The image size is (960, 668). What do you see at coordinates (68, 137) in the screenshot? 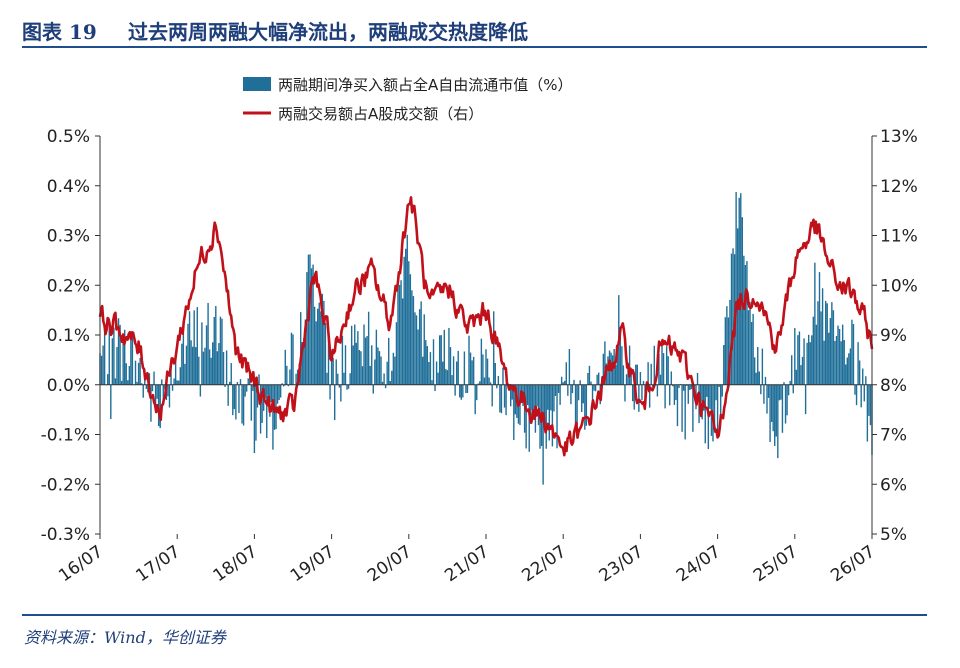
I see `left-tick-label: 0.5%` at bounding box center [68, 137].